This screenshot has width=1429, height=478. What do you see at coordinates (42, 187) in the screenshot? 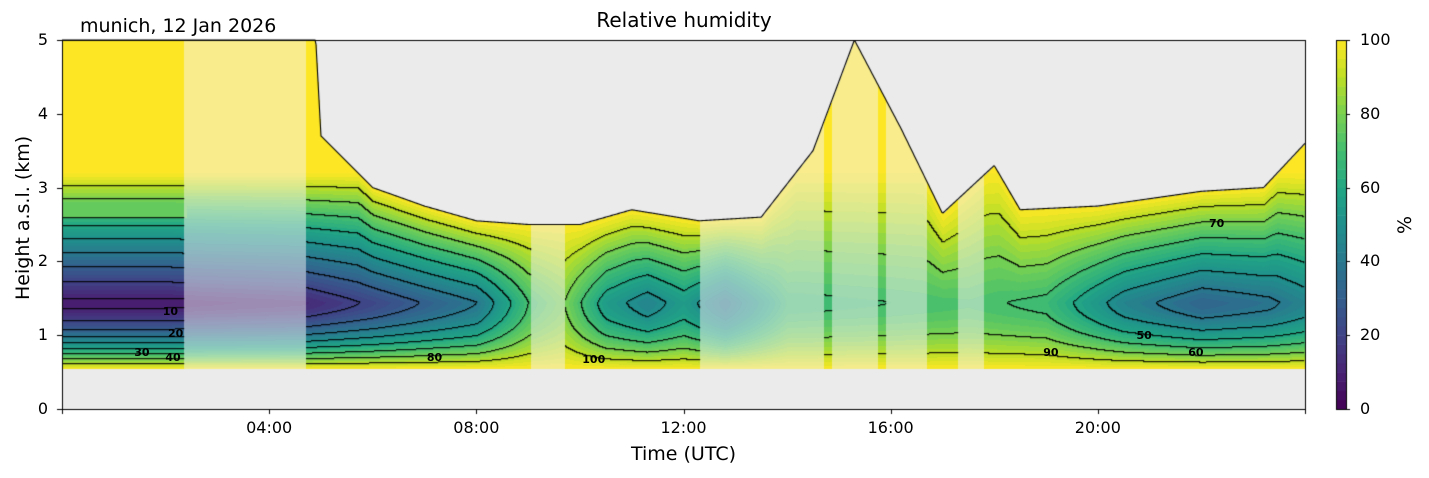
I see `y-tick-label: 3` at bounding box center [42, 187].